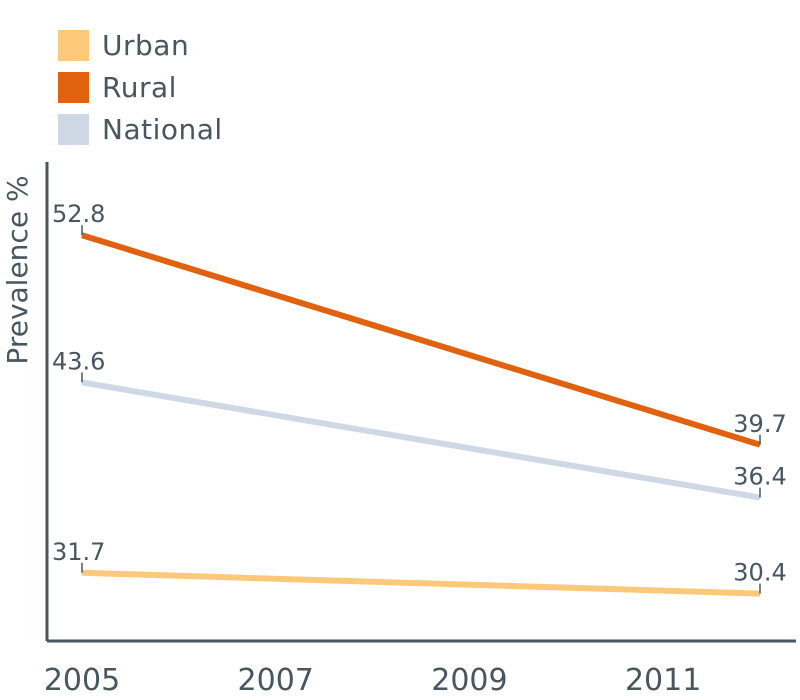 This screenshot has height=700, width=800. I want to click on legend-swatch-national, so click(73, 129).